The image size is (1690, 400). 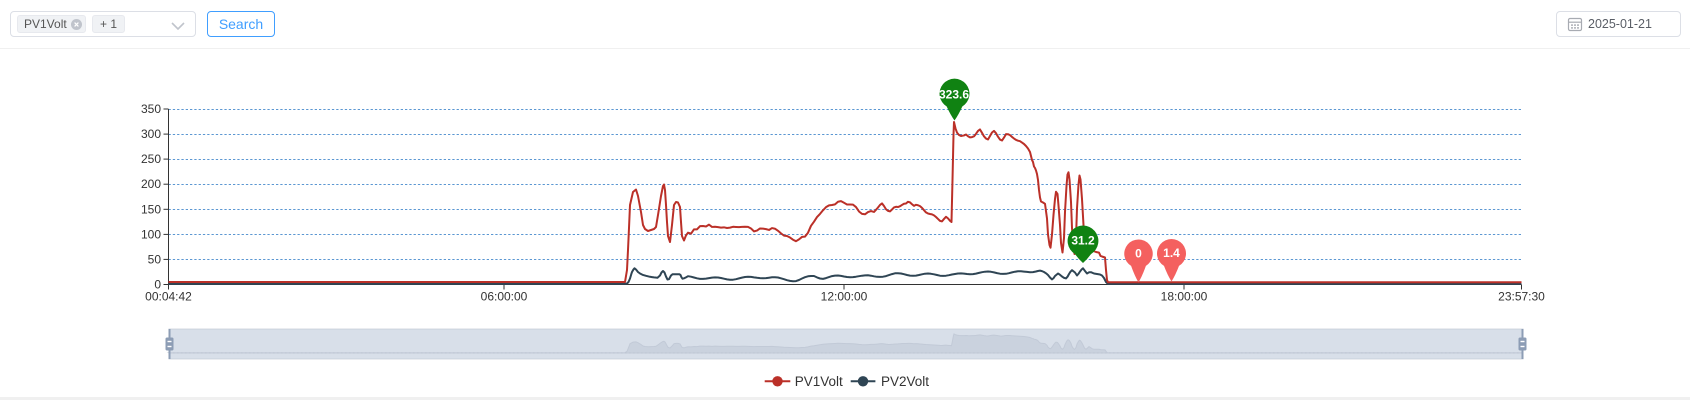 What do you see at coordinates (151, 134) in the screenshot?
I see `svg-text: 300` at bounding box center [151, 134].